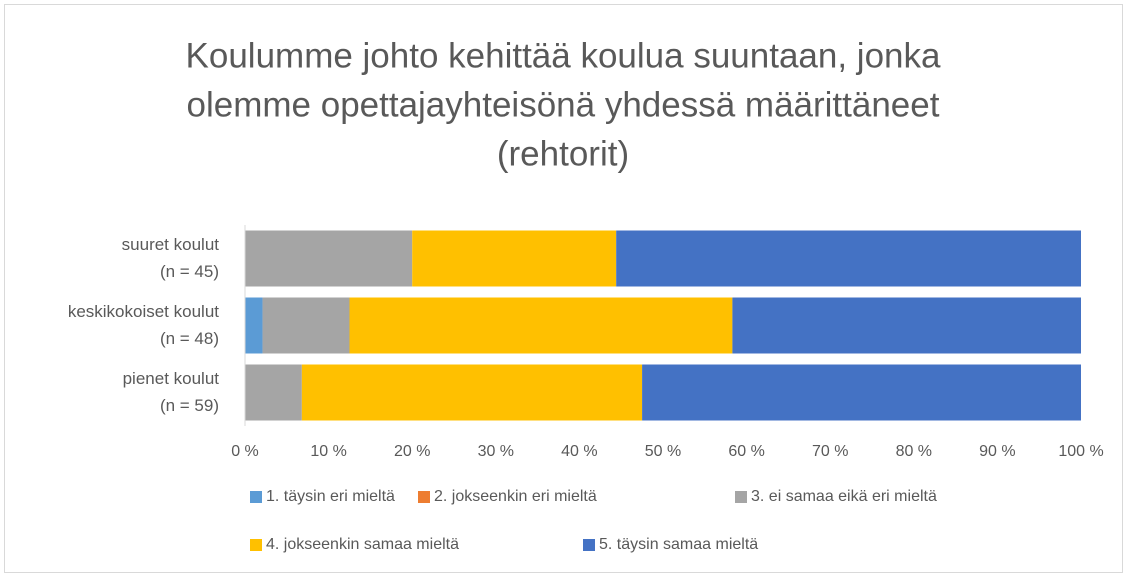 This screenshot has height=577, width=1127. Describe the element at coordinates (563, 153) in the screenshot. I see `chart-title: (rehtorit)` at that location.